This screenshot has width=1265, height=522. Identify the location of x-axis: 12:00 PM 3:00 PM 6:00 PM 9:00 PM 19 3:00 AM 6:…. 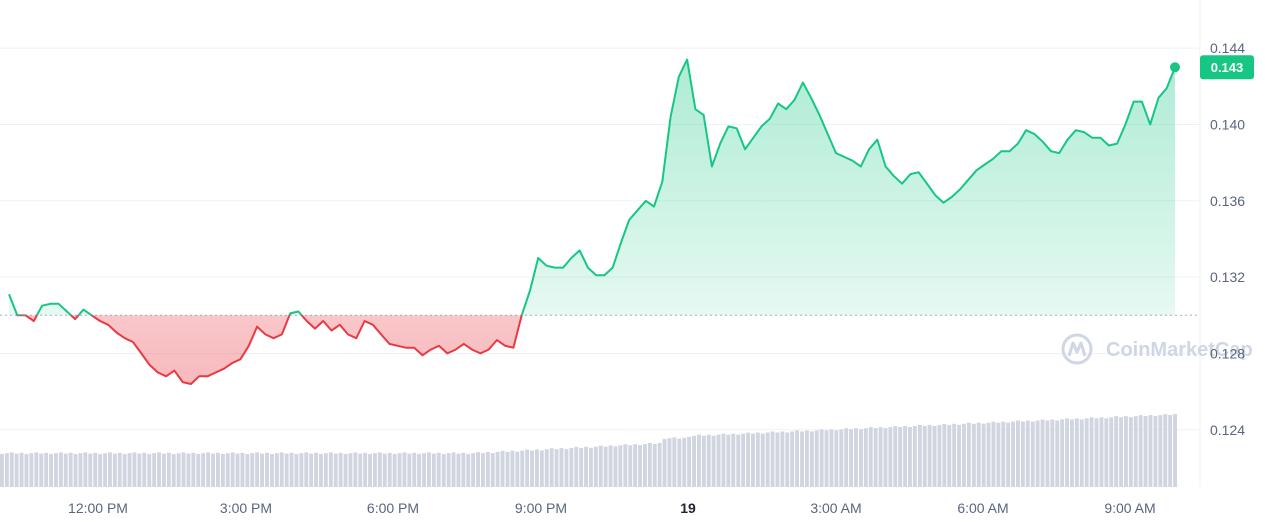
(612, 508).